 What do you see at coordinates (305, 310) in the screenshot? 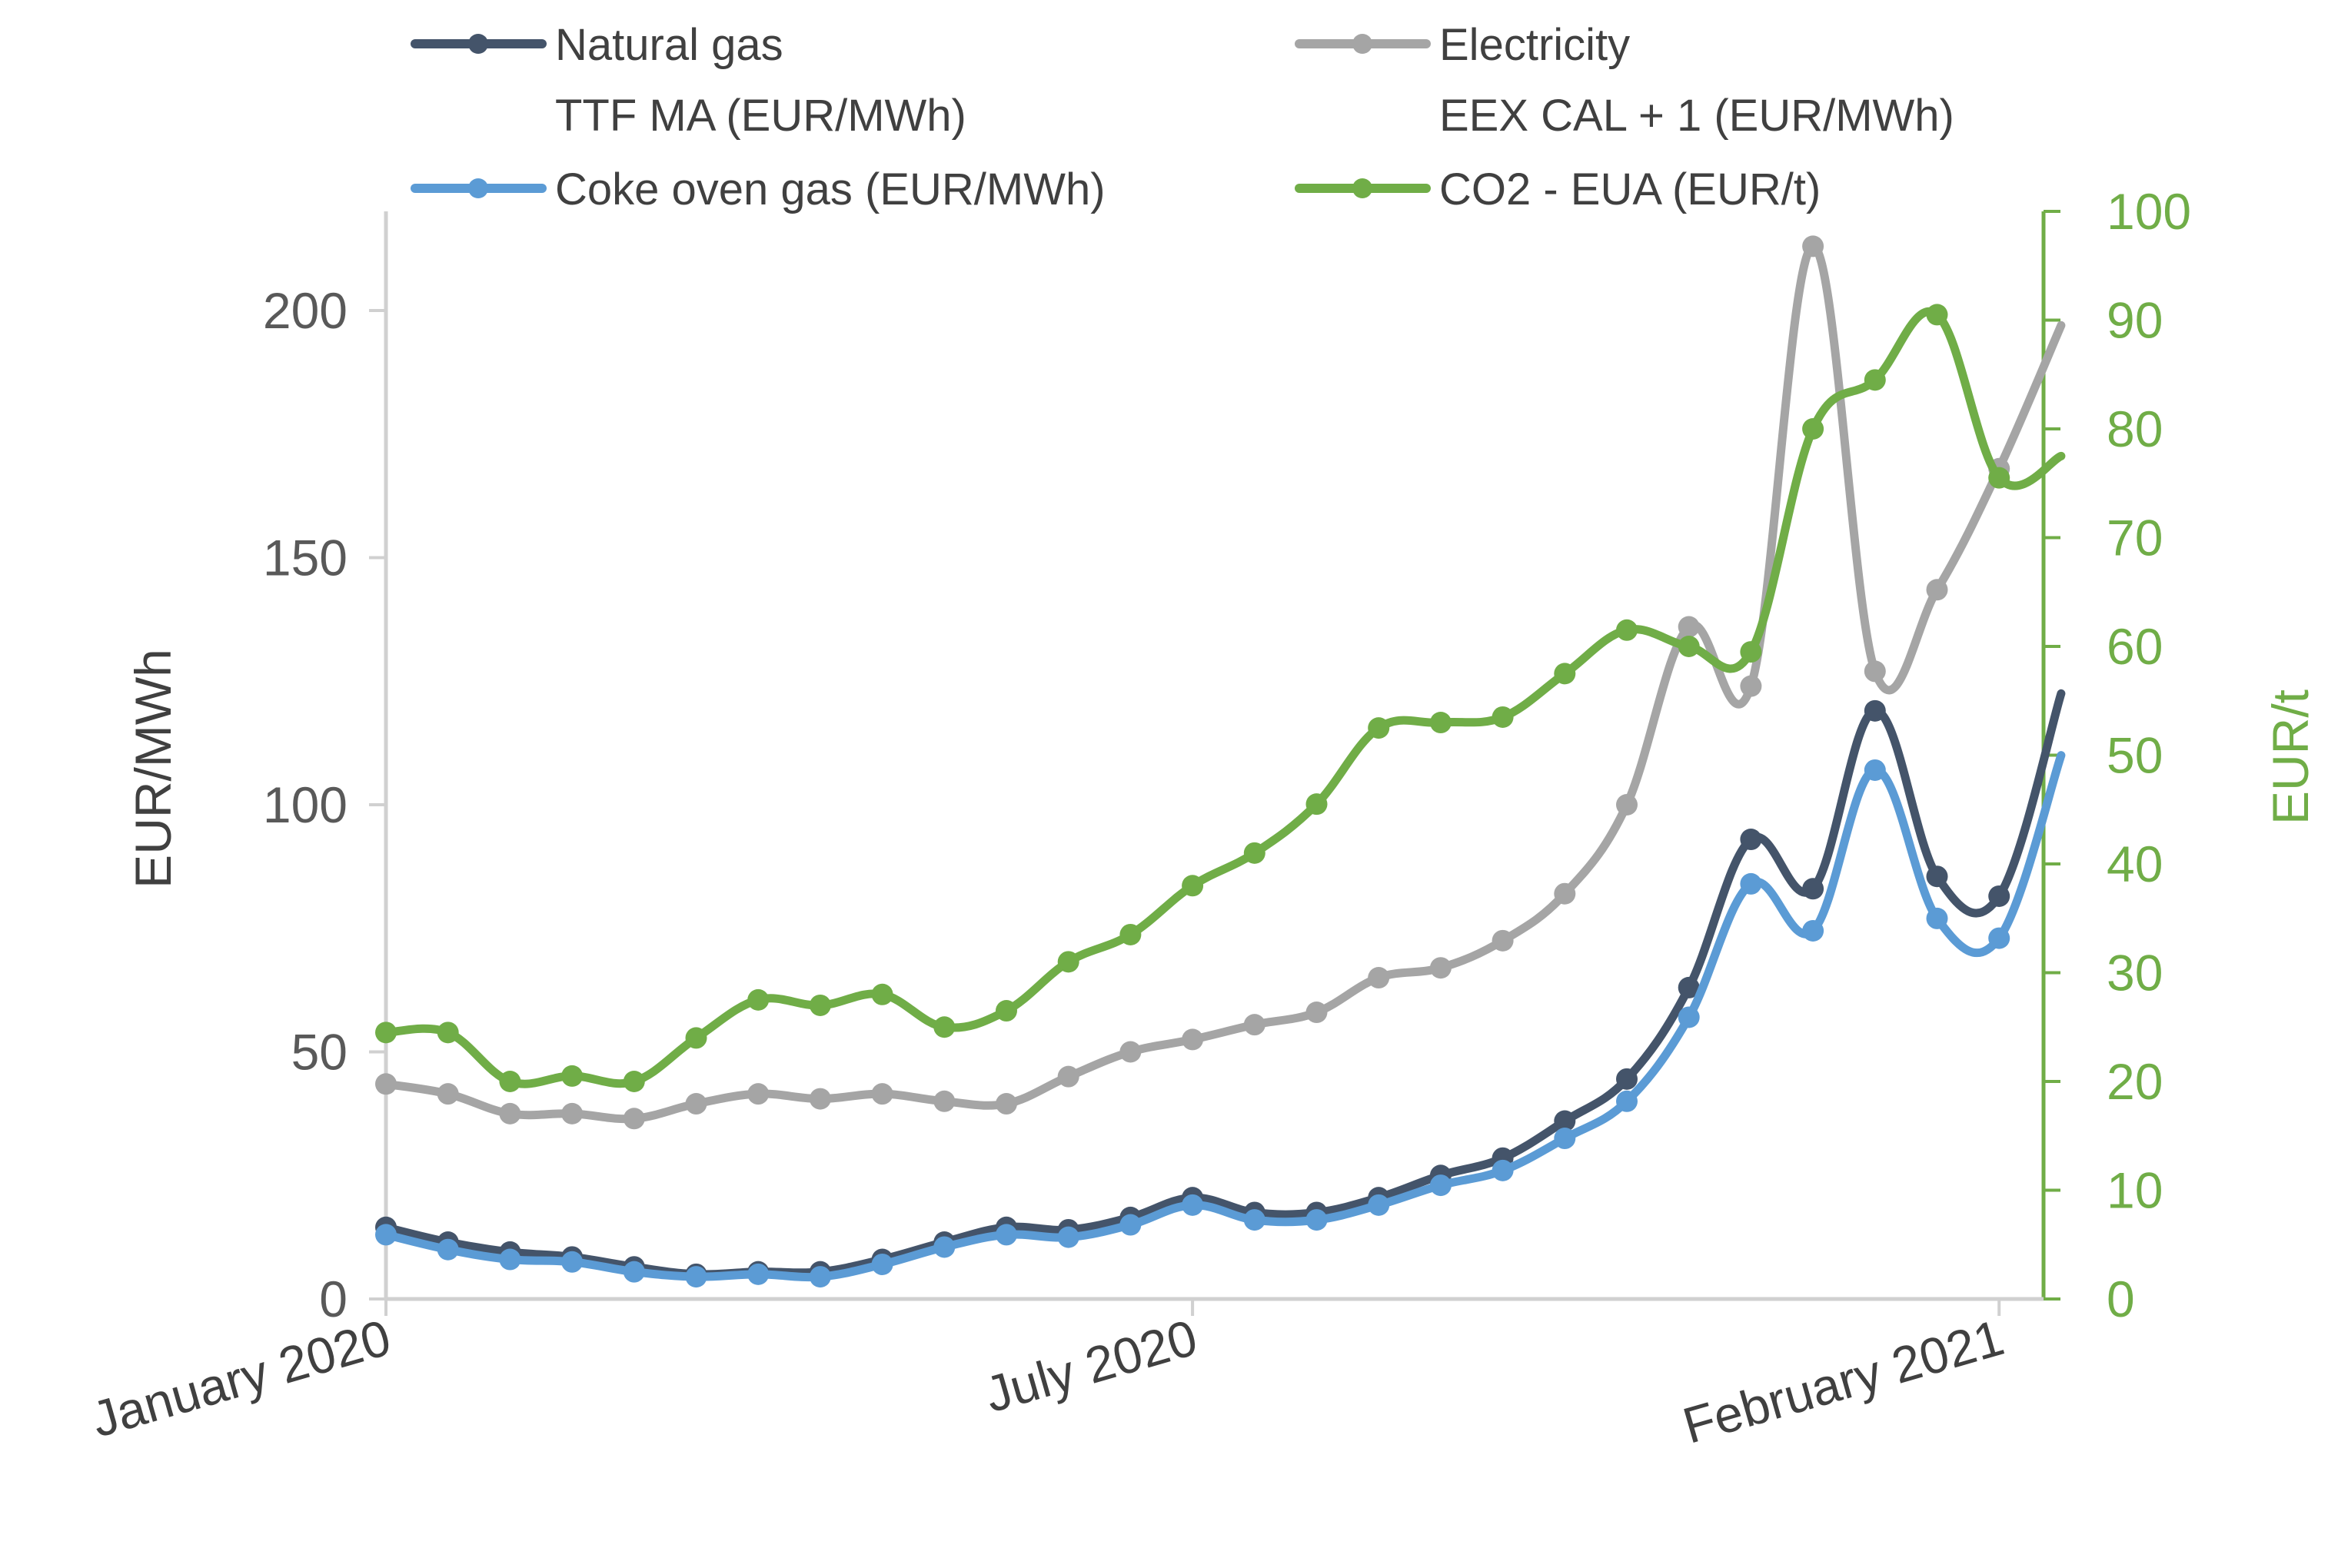
I see `y-left-tick-label: 200` at bounding box center [305, 310].